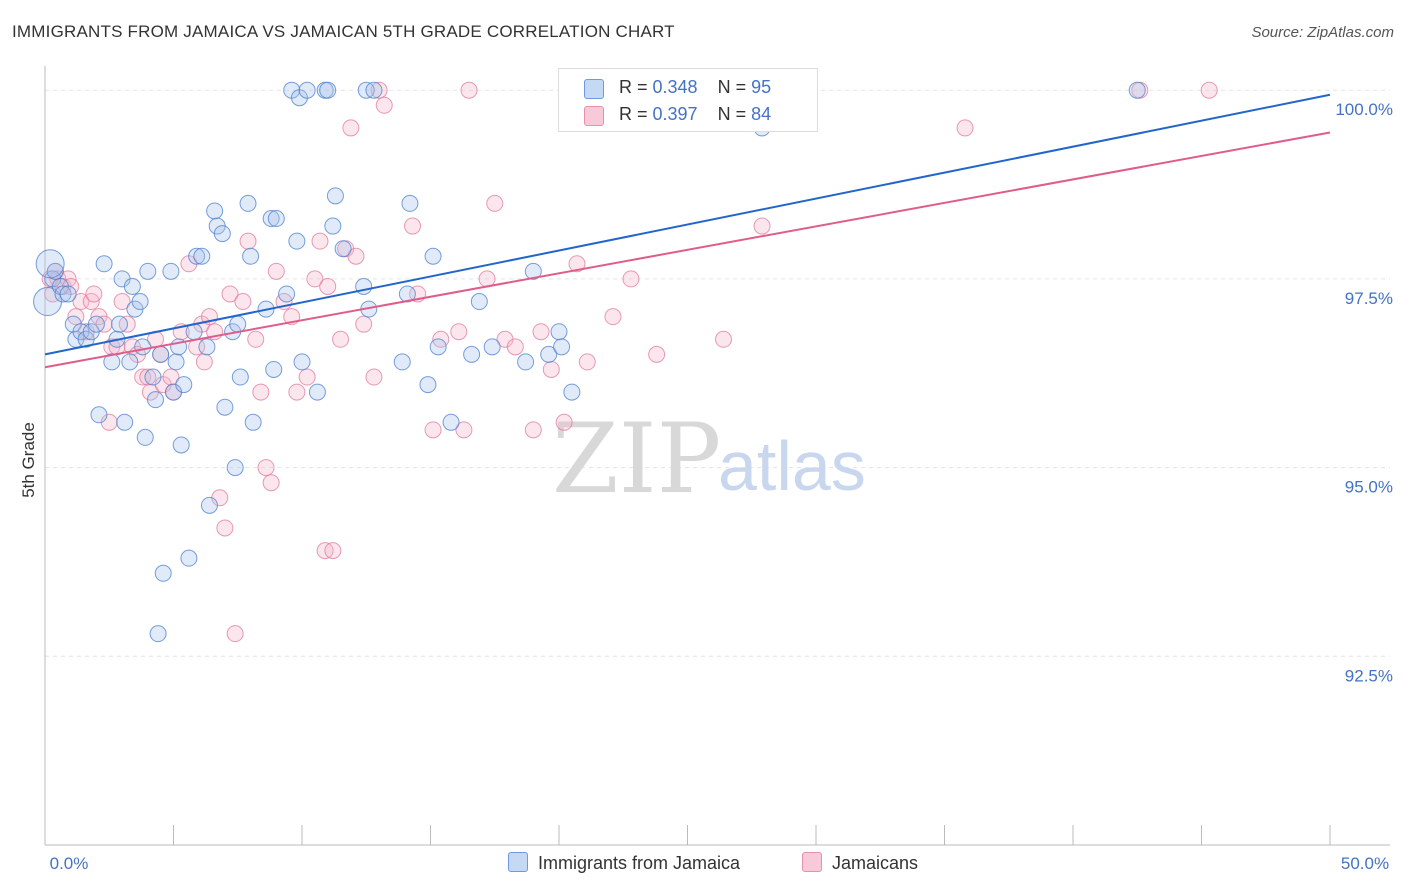 The image size is (1406, 892). I want to click on bottom-legend-jamaicans: Jamaicans, so click(860, 863).